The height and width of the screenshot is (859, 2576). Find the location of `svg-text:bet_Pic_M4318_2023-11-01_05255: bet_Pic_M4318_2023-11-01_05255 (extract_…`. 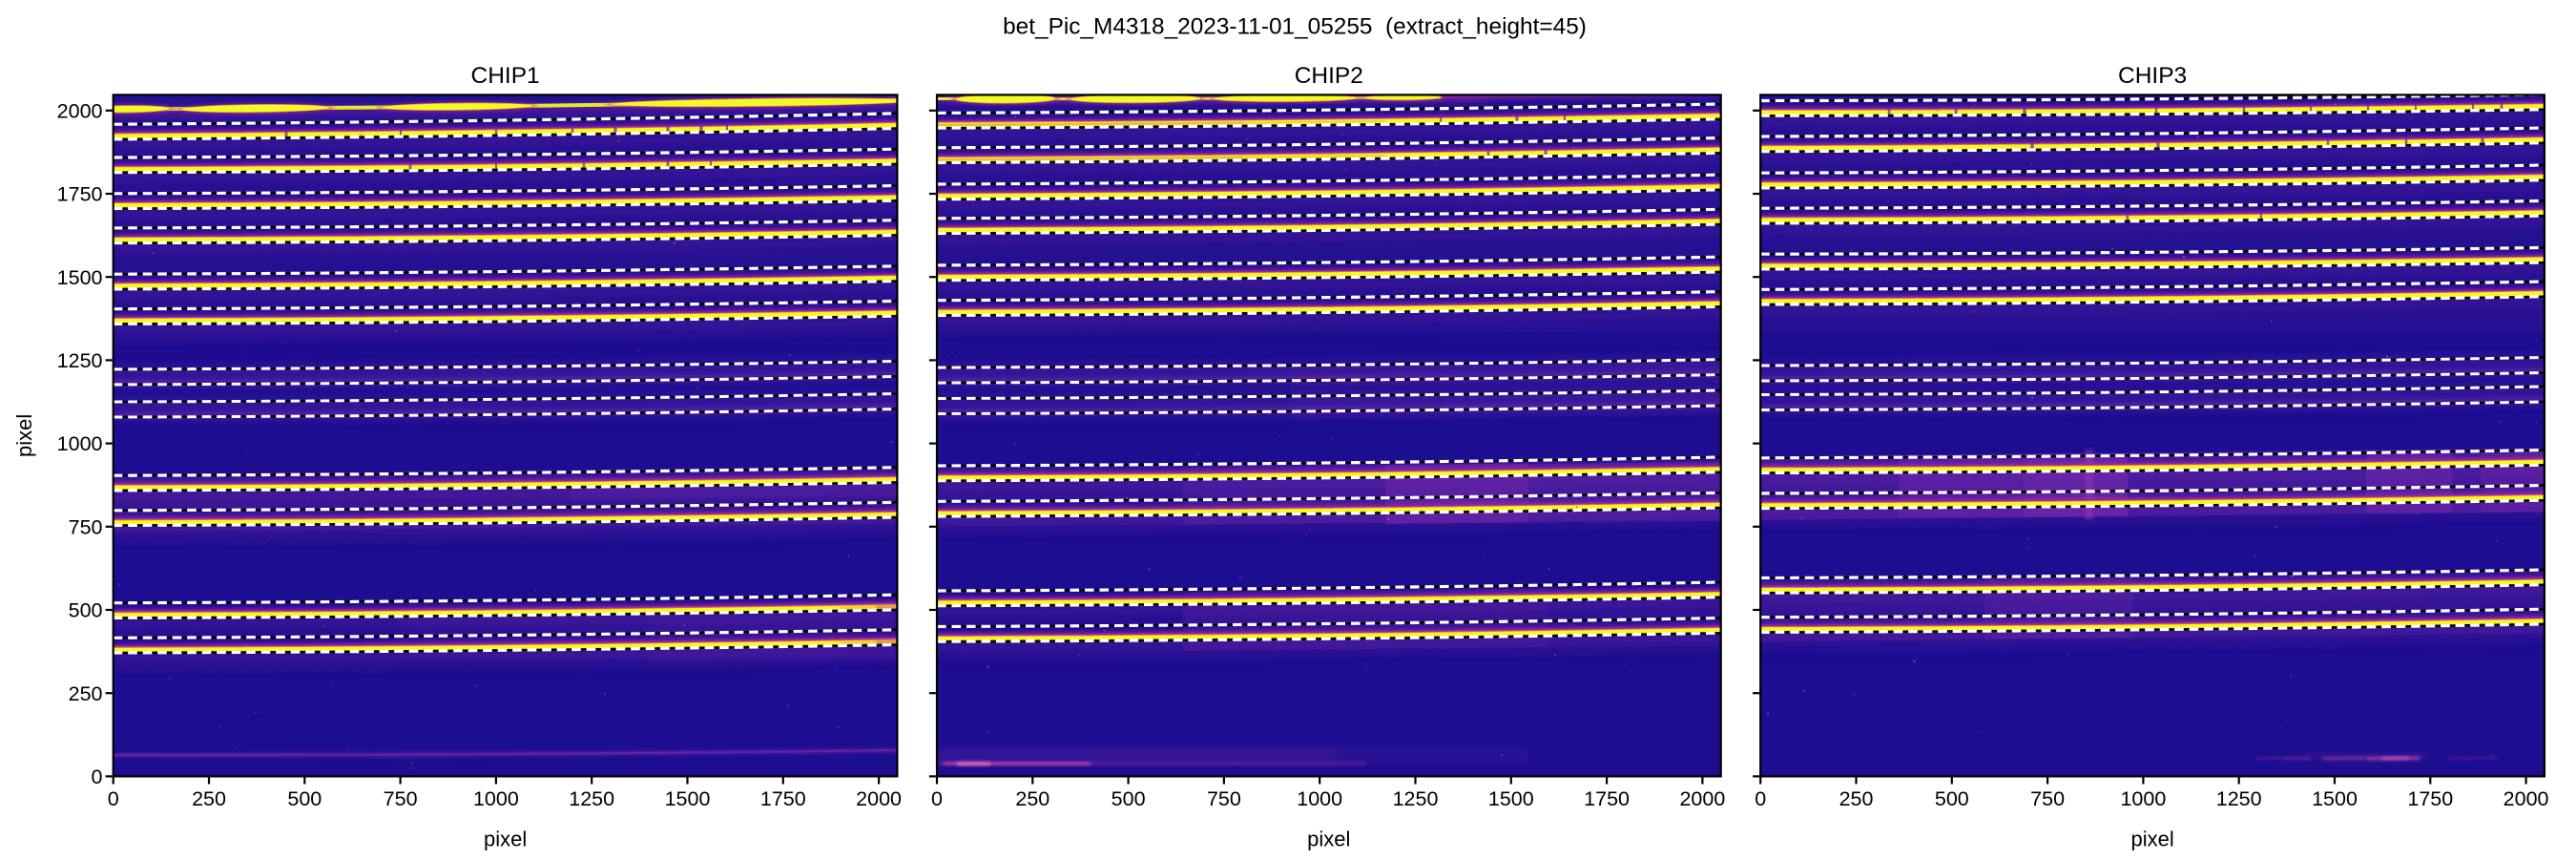

svg-text:bet_Pic_M4318_2023-11-01_05255: bet_Pic_M4318_2023-11-01_05255 (extract_… is located at coordinates (1295, 27).